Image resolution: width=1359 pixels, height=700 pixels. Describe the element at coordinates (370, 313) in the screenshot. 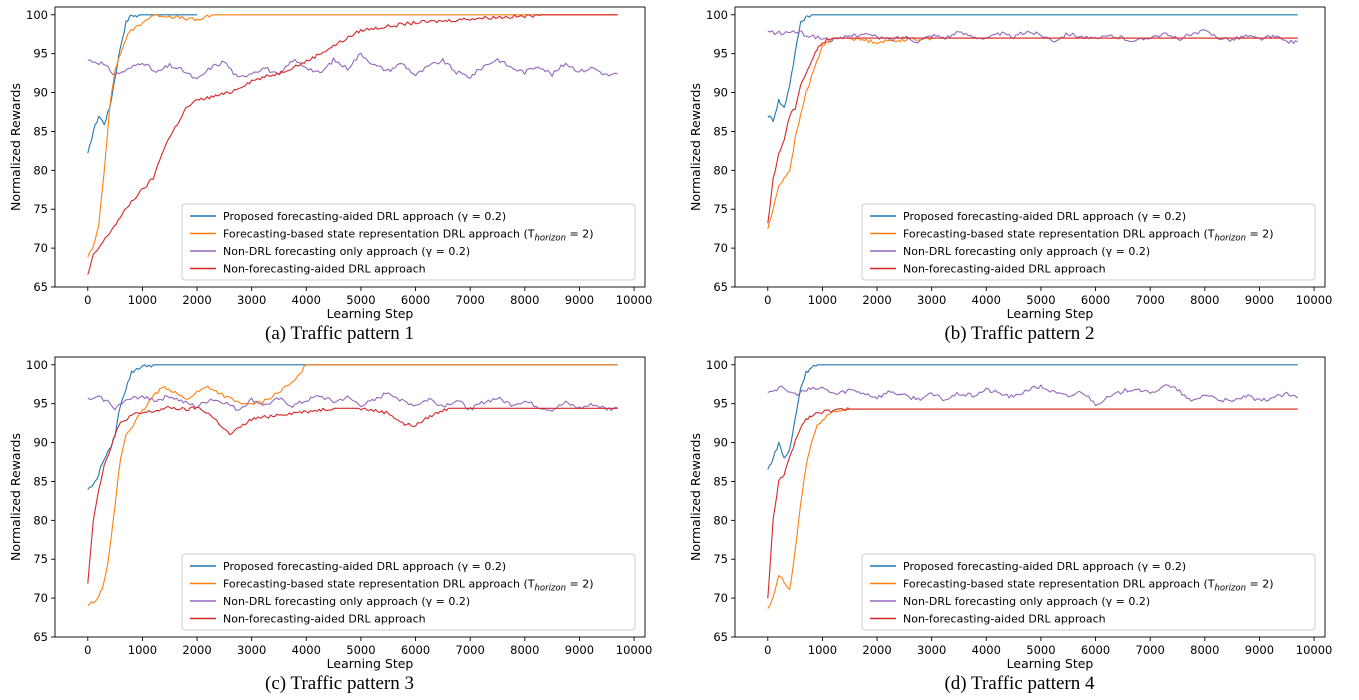

I see `x-axis-label-a: Learning Step` at that location.